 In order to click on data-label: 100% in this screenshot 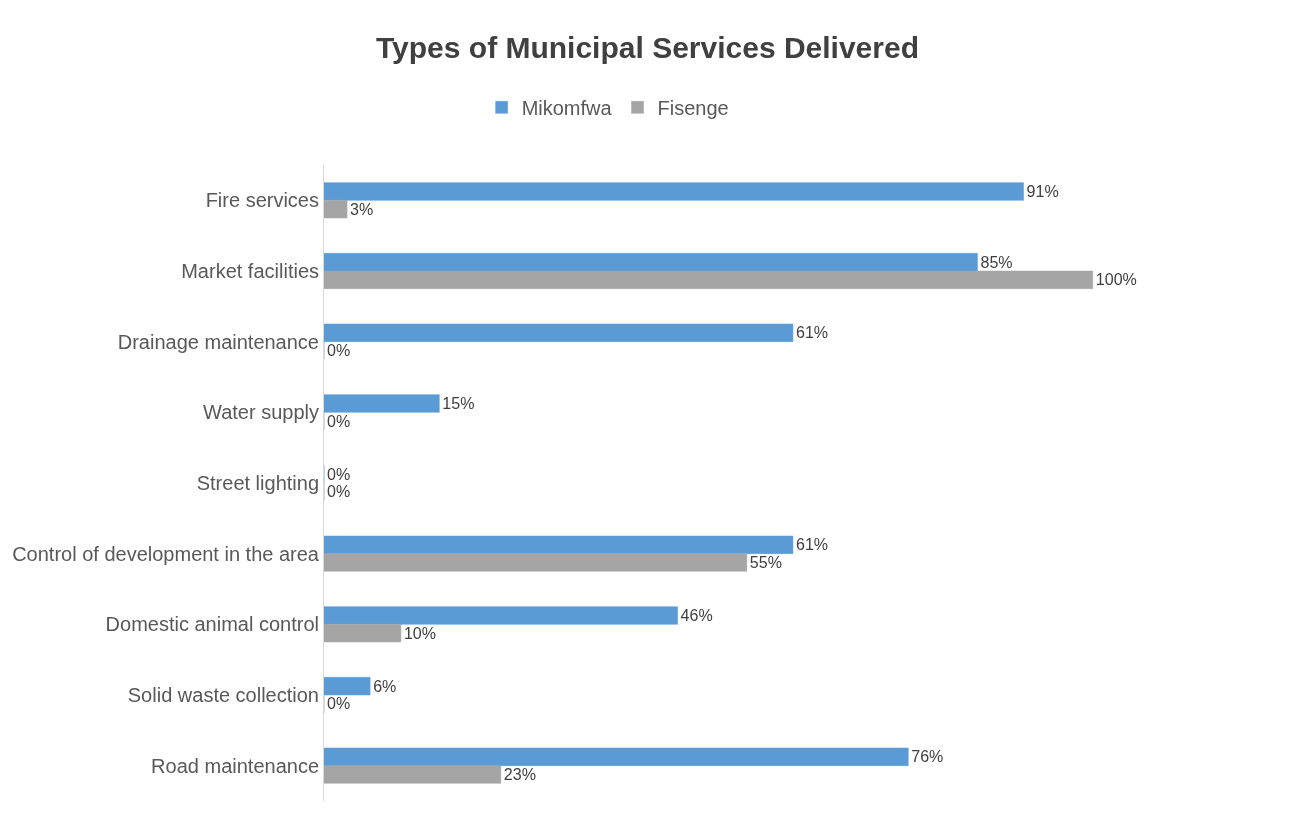, I will do `click(1116, 279)`.